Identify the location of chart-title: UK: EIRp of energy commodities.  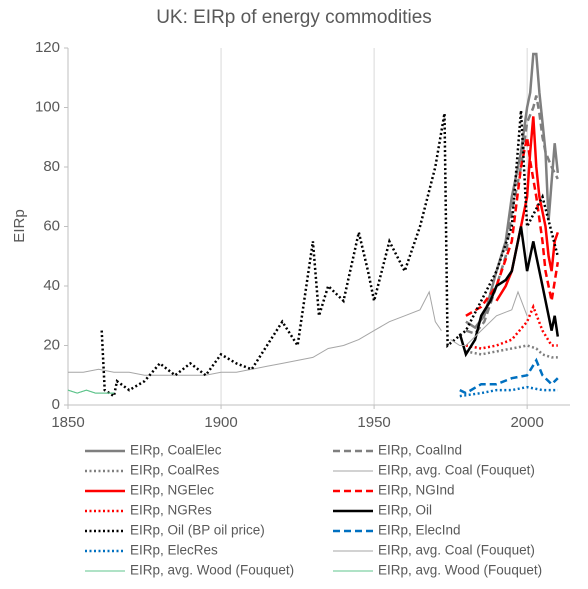
(294, 17).